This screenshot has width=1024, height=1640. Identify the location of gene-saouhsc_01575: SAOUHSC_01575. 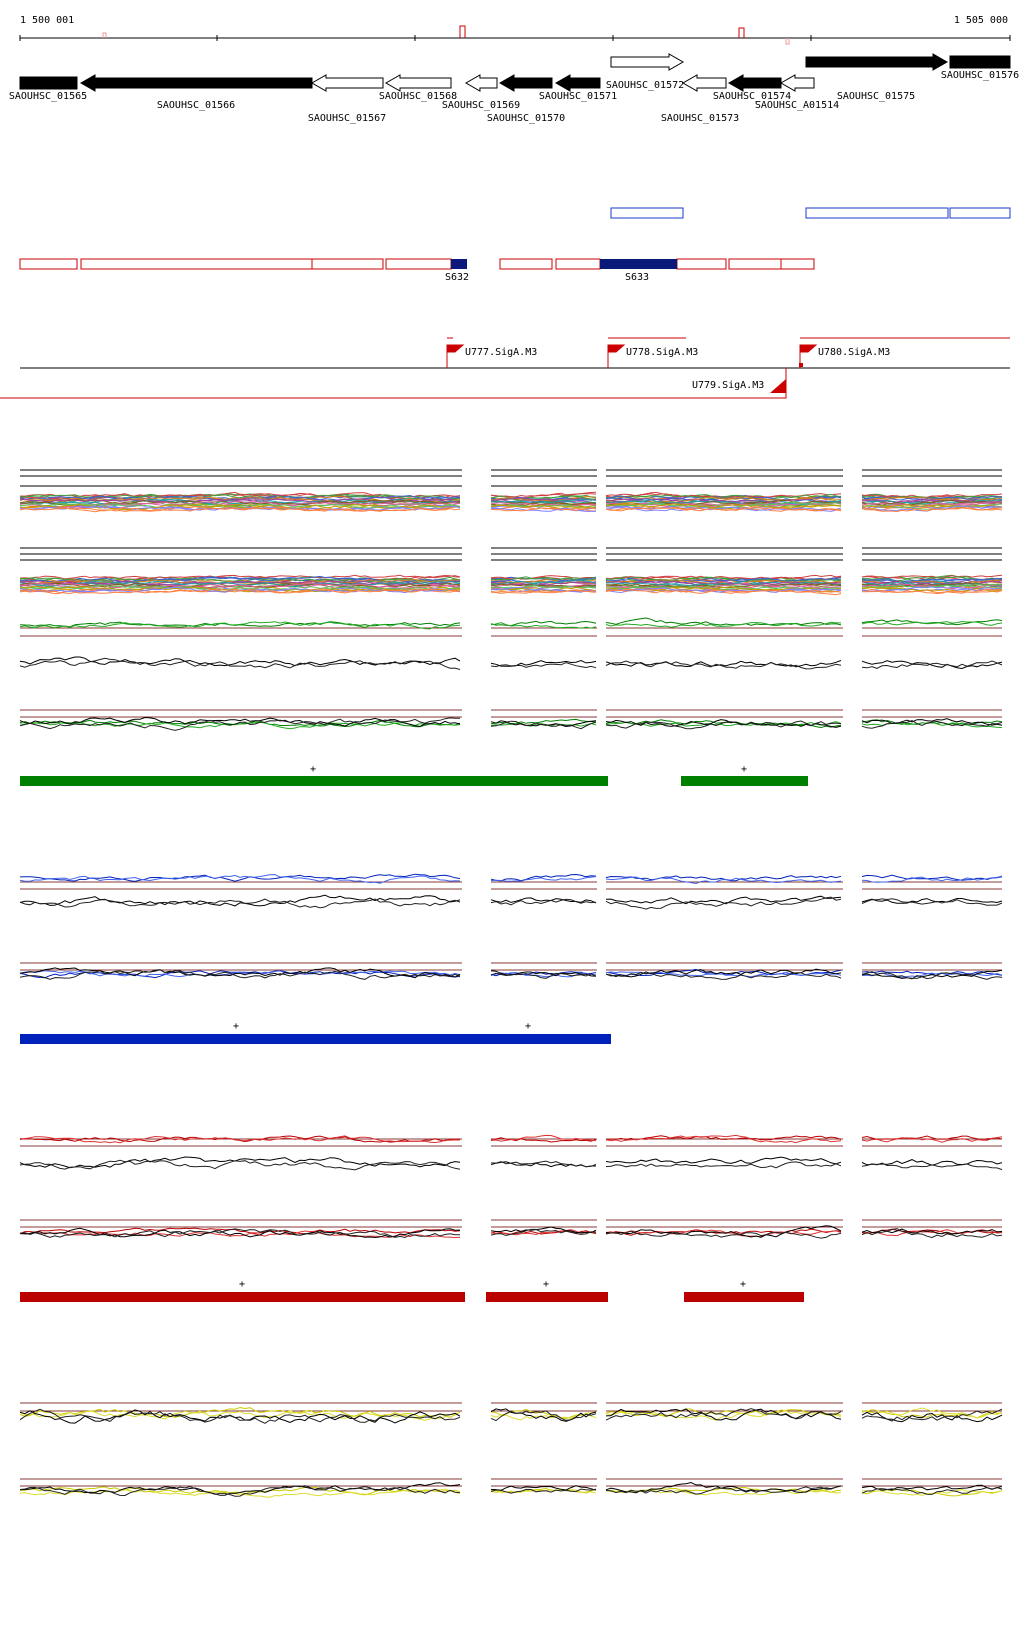
(877, 77).